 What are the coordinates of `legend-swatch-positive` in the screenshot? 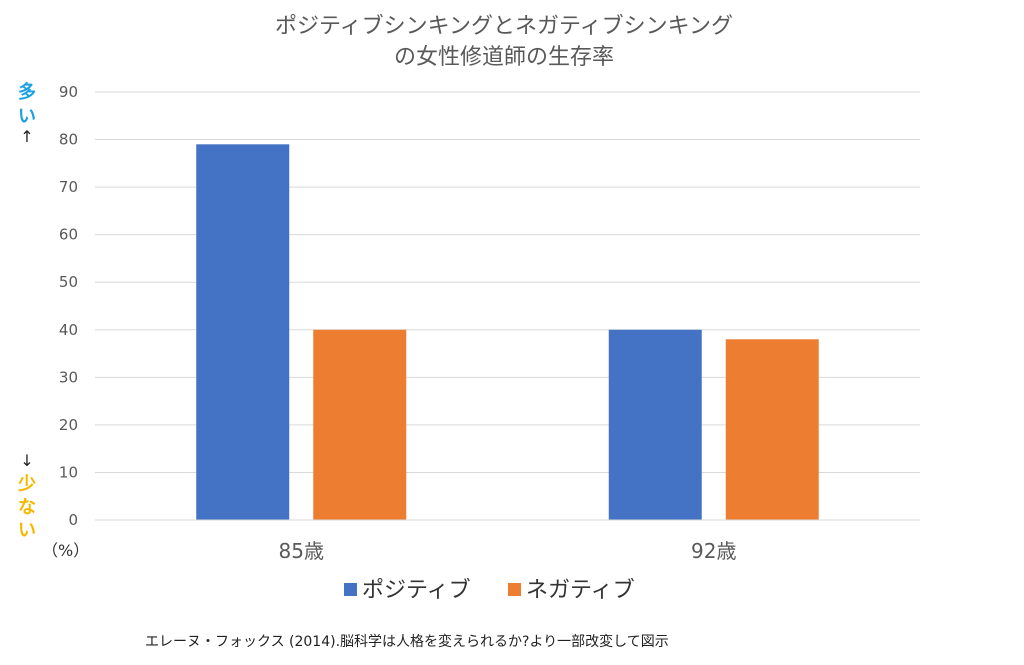 It's located at (350, 589).